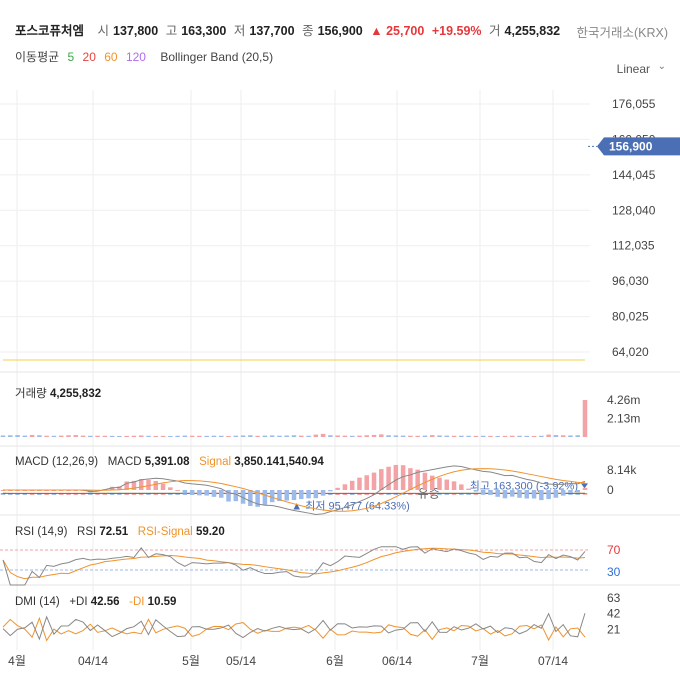  What do you see at coordinates (215, 462) in the screenshot?
I see `macd-signal-name: Signal` at bounding box center [215, 462].